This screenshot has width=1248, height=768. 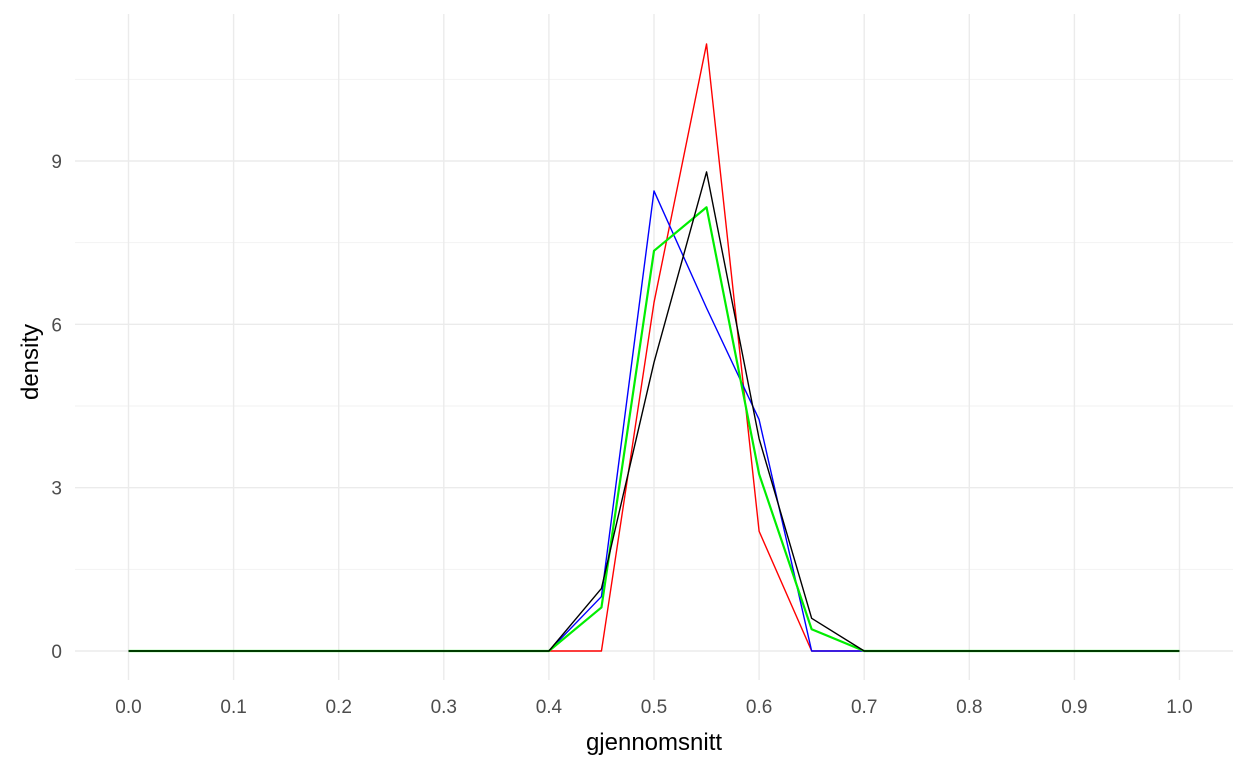 What do you see at coordinates (56, 489) in the screenshot?
I see `y-tick-label: 3` at bounding box center [56, 489].